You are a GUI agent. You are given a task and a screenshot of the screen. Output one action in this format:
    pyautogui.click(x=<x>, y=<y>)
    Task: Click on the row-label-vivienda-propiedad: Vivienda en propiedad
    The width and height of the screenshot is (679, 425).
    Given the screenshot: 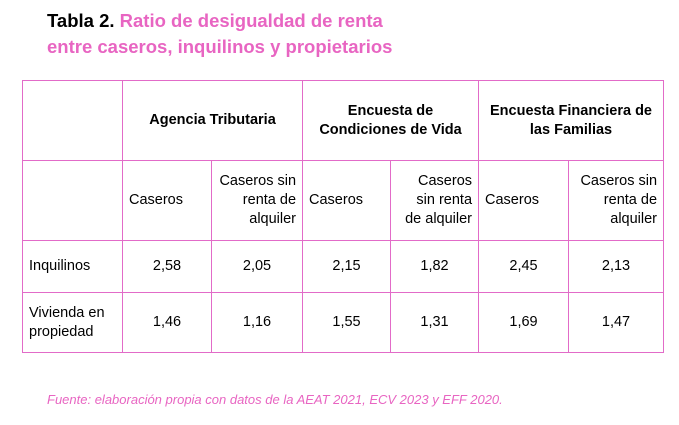 What is the action you would take?
    pyautogui.click(x=72, y=322)
    